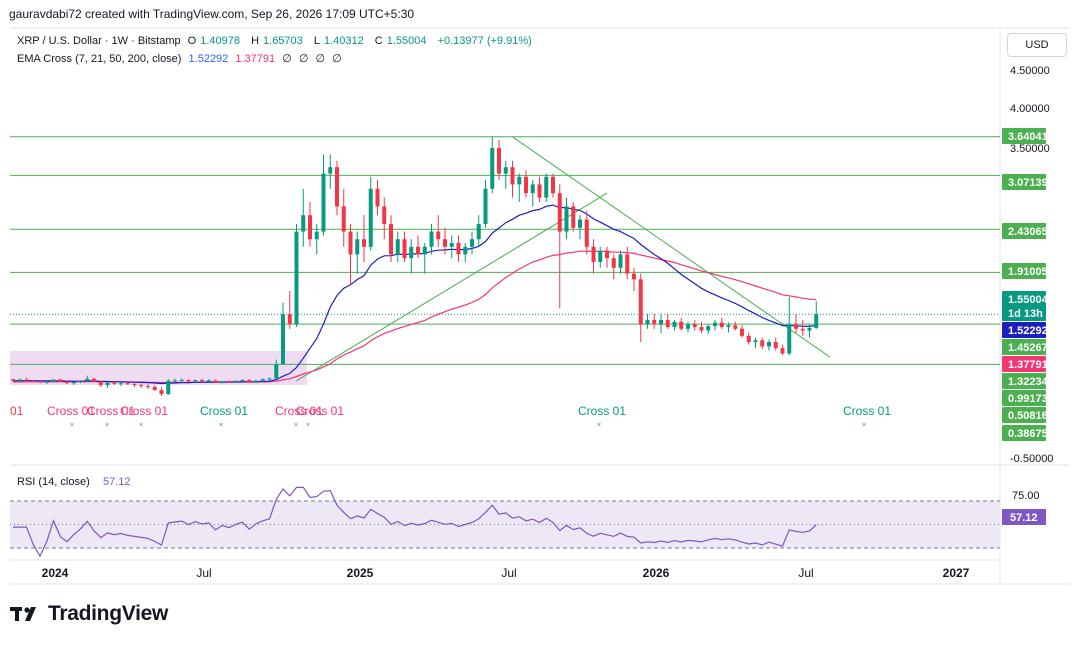  Describe the element at coordinates (1028, 399) in the screenshot. I see `price-label-text: 0.99173` at that location.